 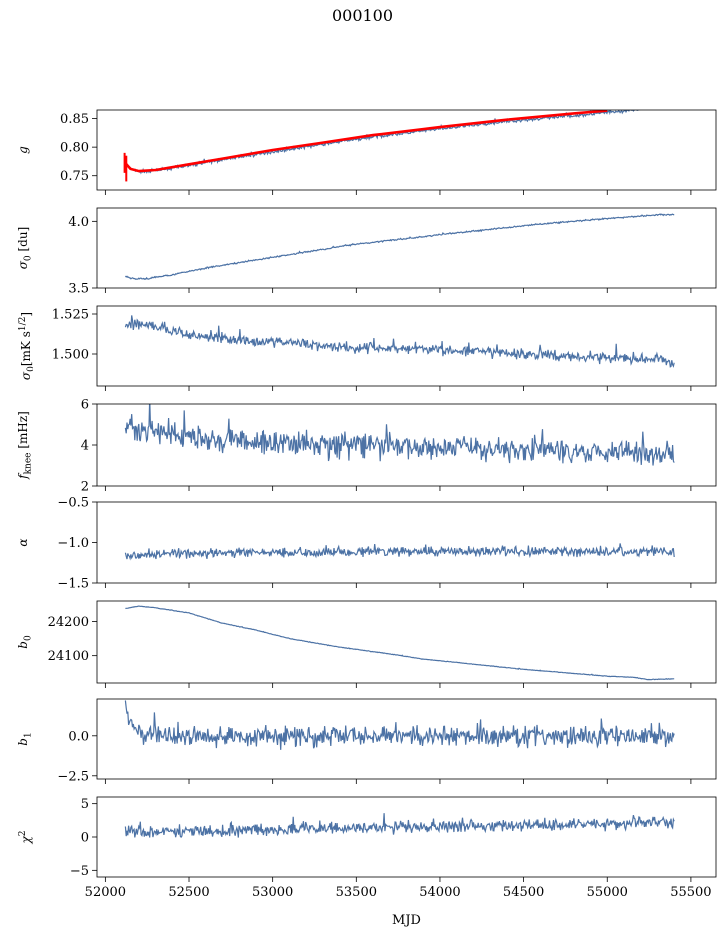 What do you see at coordinates (85, 804) in the screenshot?
I see `y-tick-label: 5` at bounding box center [85, 804].